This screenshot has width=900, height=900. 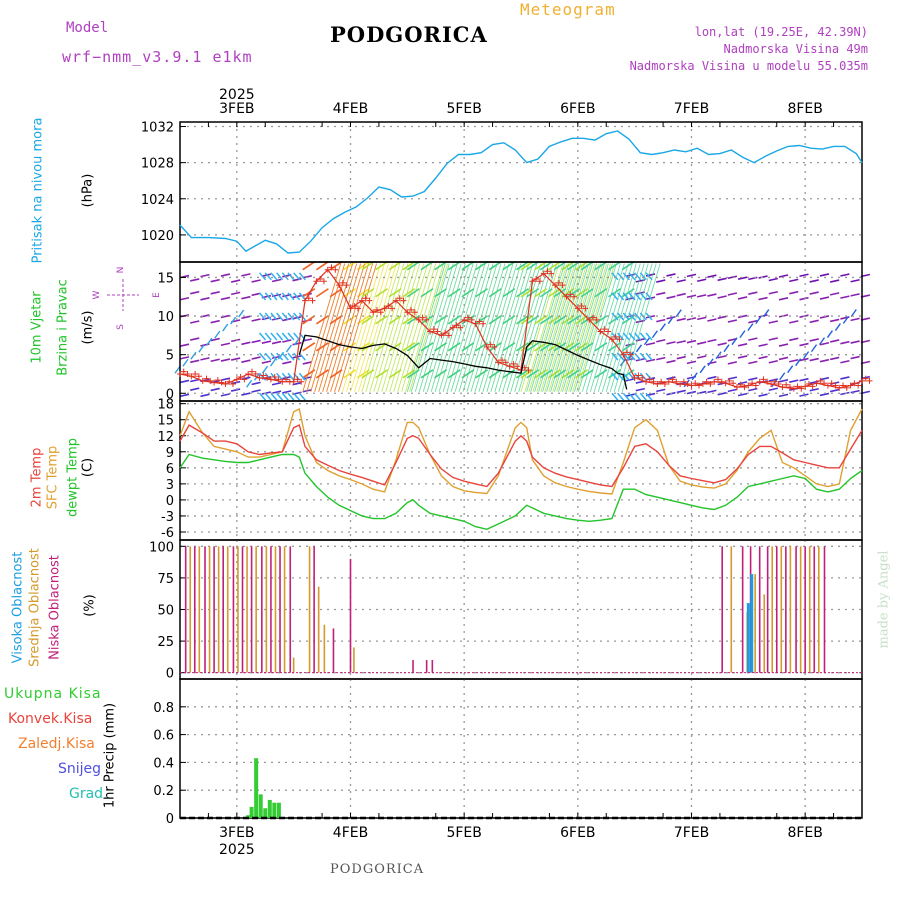 I want to click on model-name: wrf−nmm_v3.9.1 e1km, so click(x=157, y=57).